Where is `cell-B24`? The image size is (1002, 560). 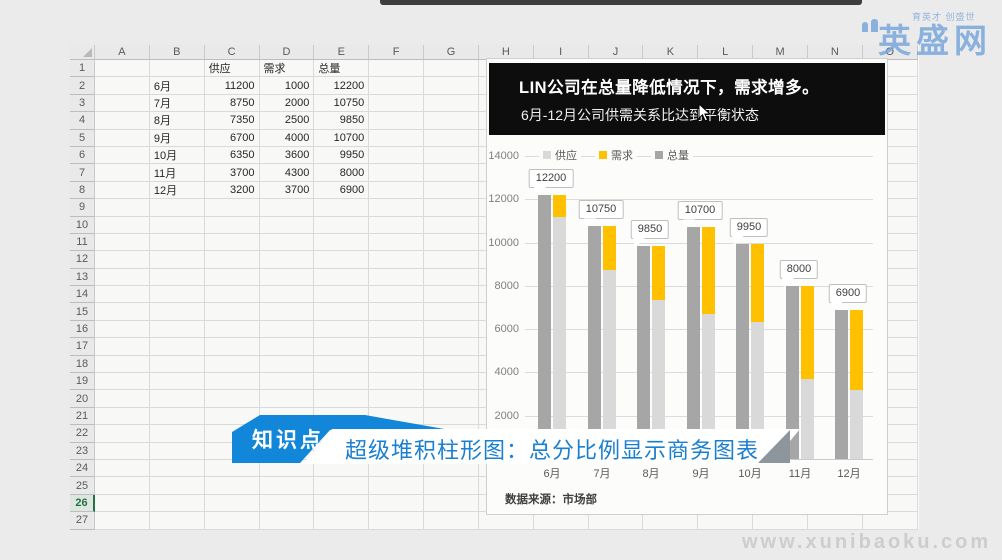
cell-B24 is located at coordinates (177, 468).